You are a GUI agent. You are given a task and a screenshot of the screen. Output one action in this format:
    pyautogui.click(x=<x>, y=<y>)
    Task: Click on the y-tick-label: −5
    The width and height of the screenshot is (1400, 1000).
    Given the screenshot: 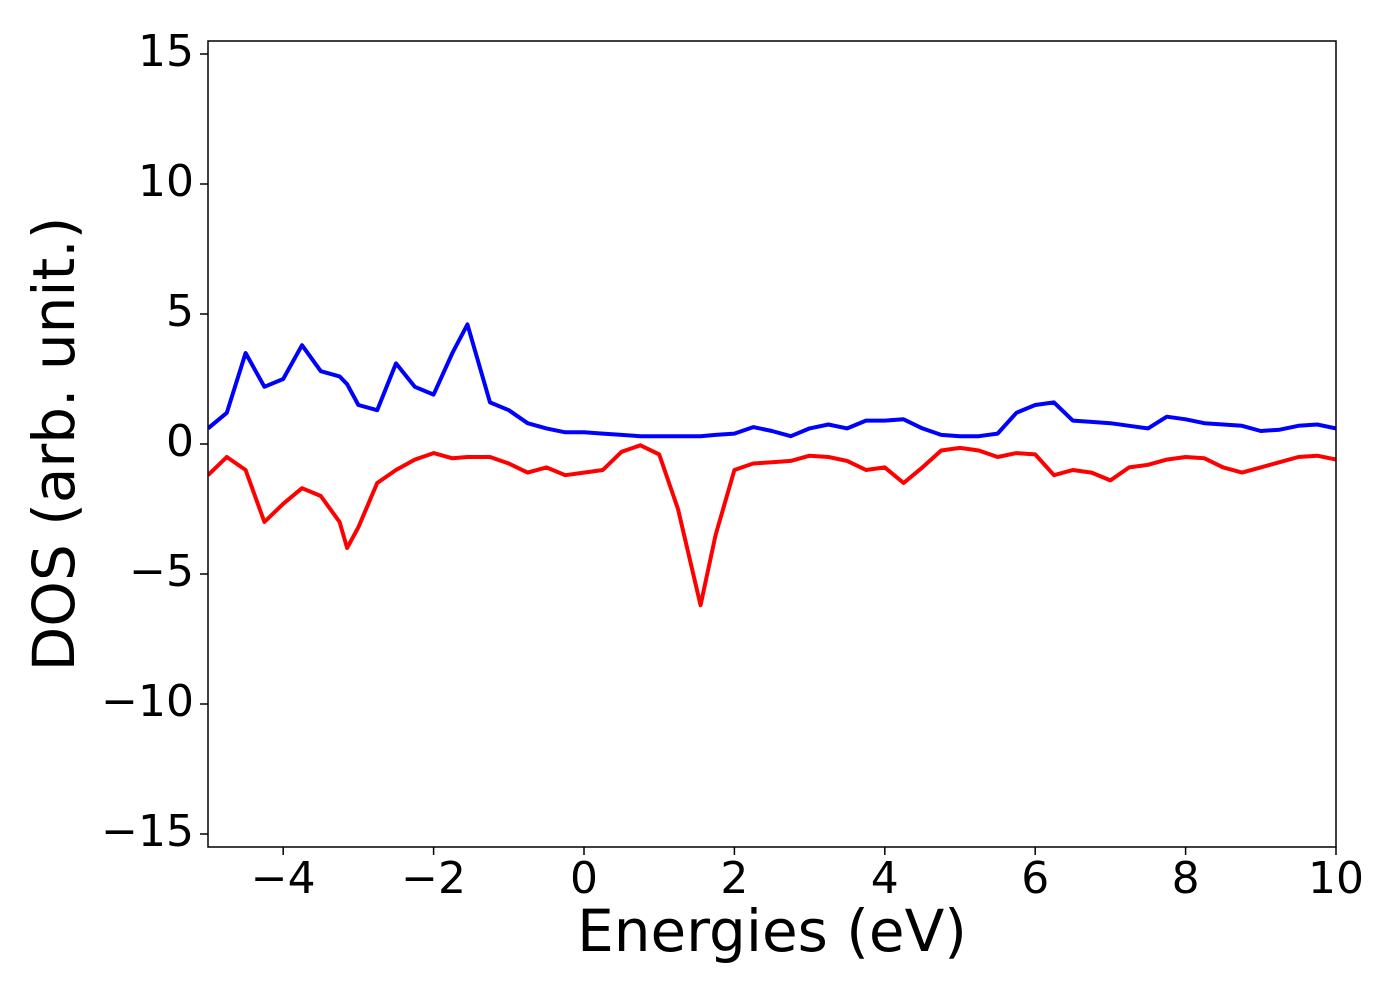 What is the action you would take?
    pyautogui.click(x=161, y=571)
    